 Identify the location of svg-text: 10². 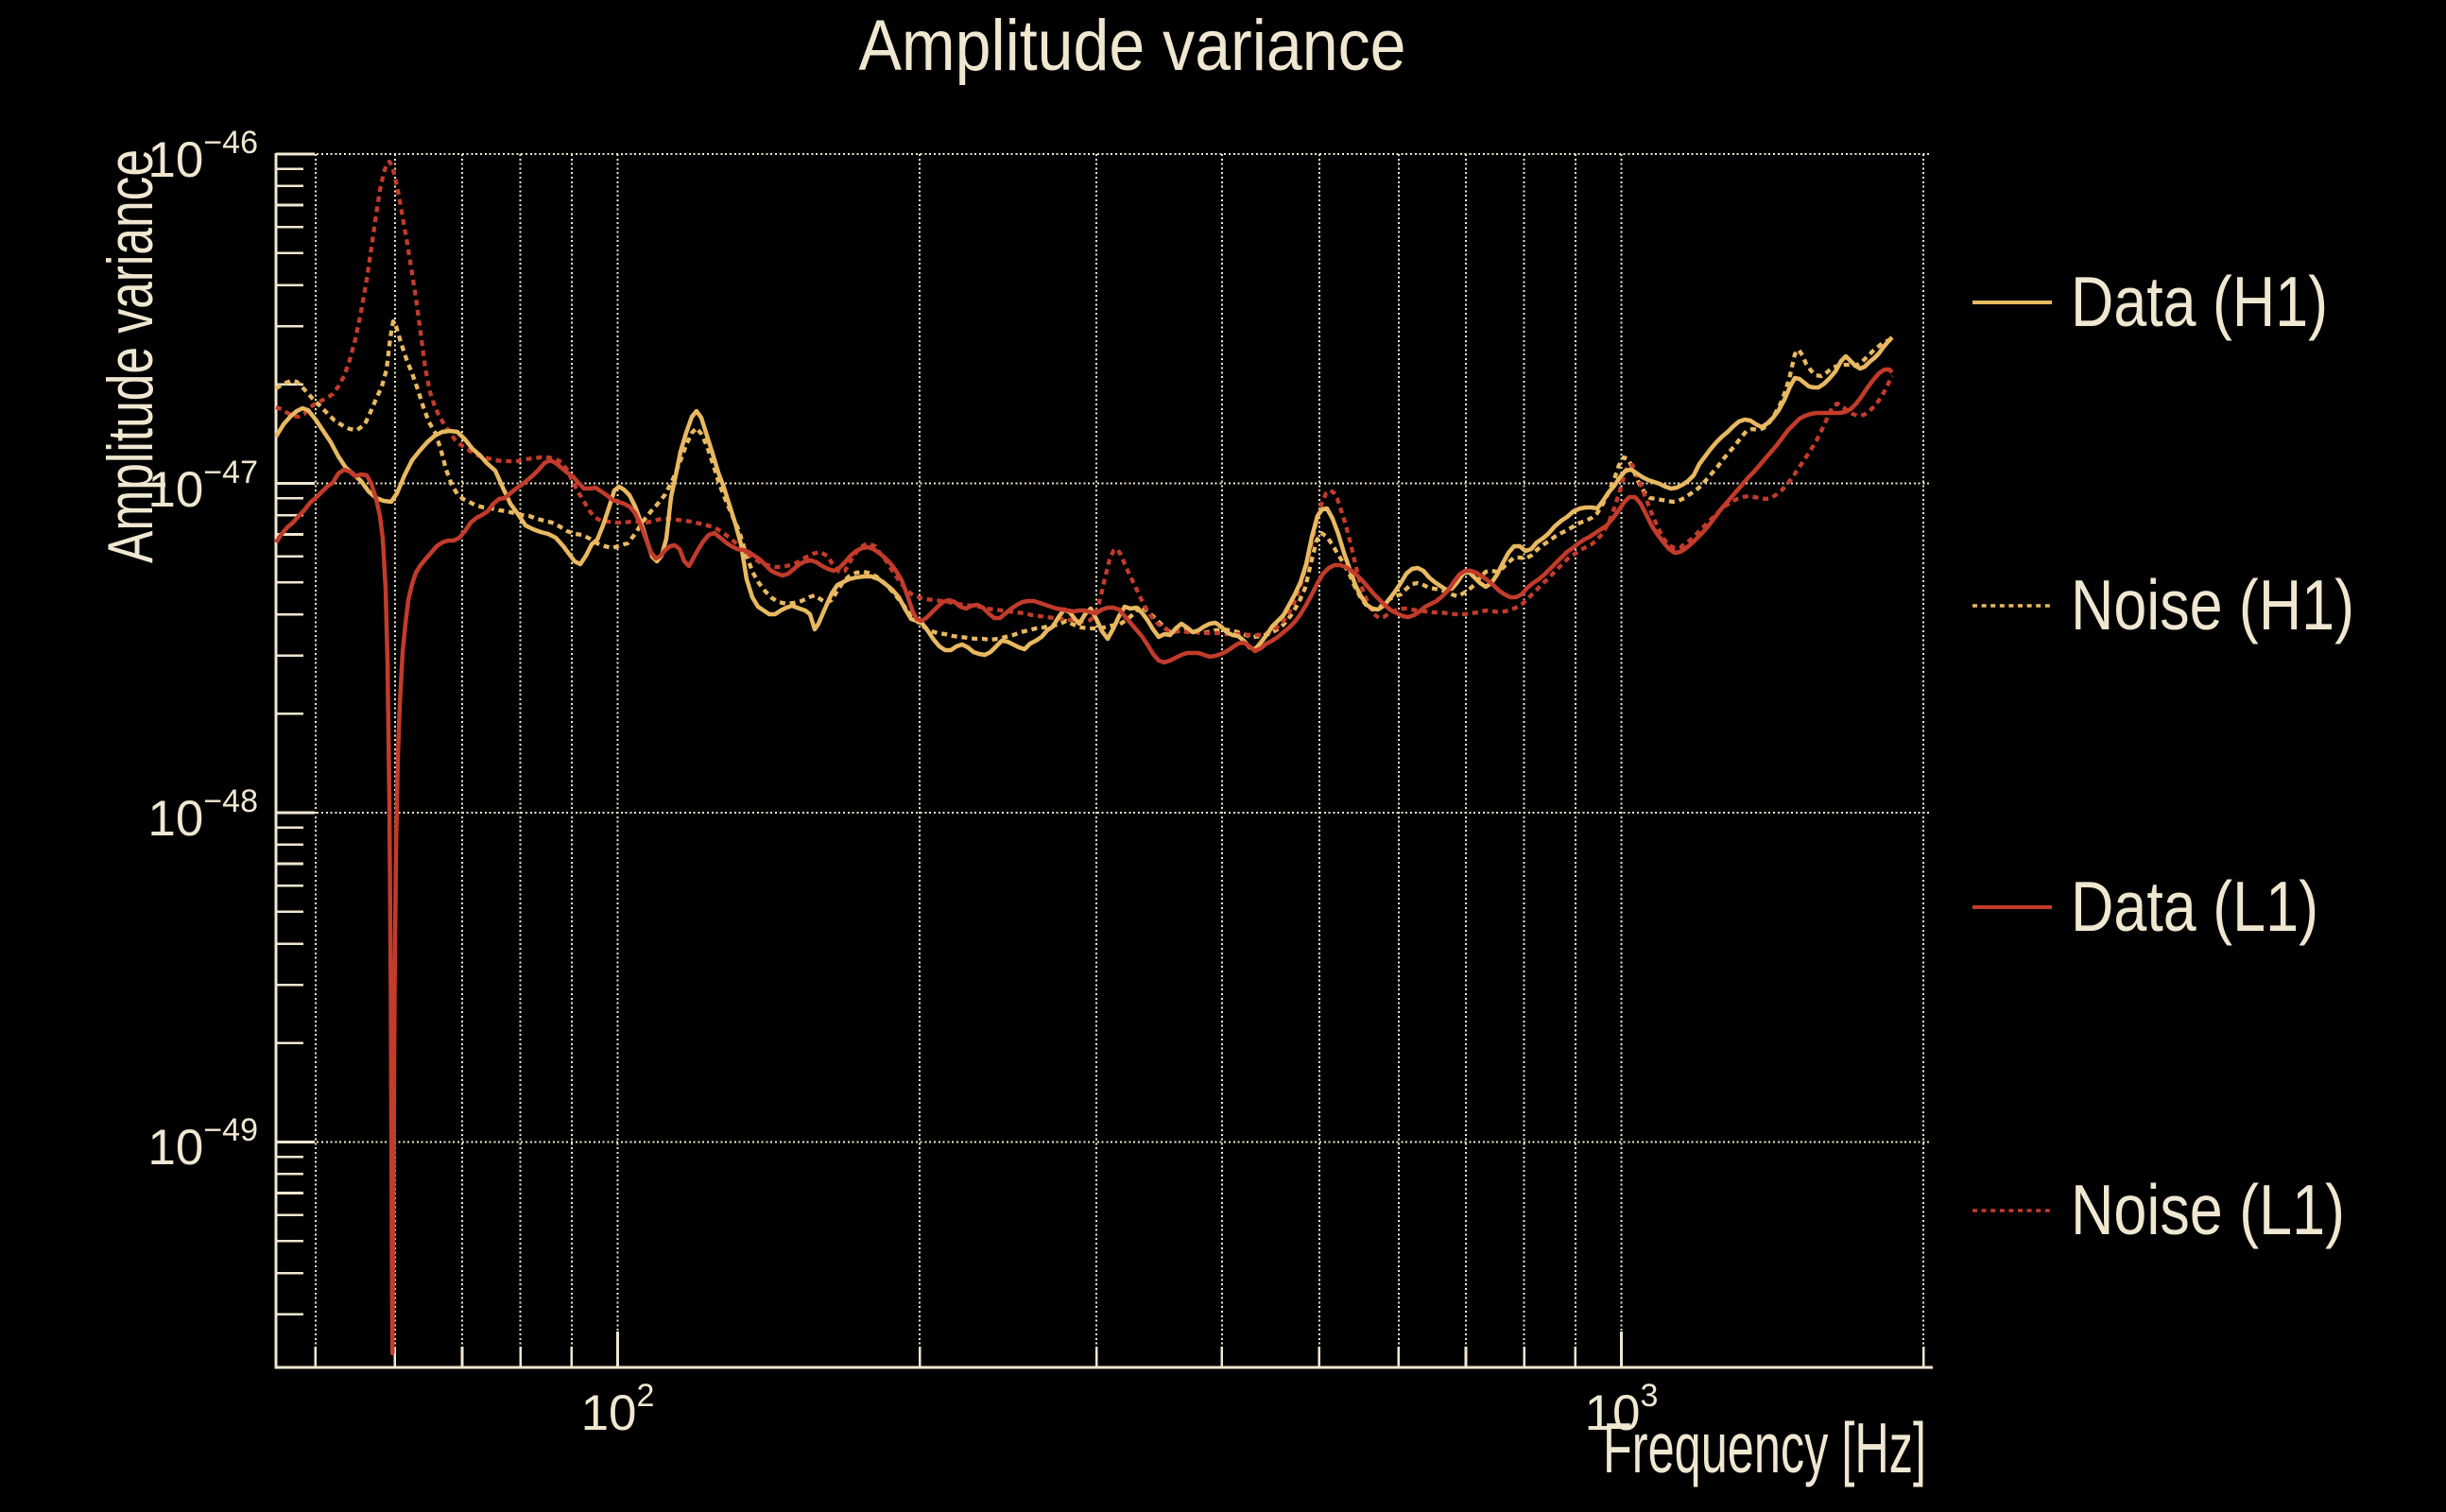
(618, 1409).